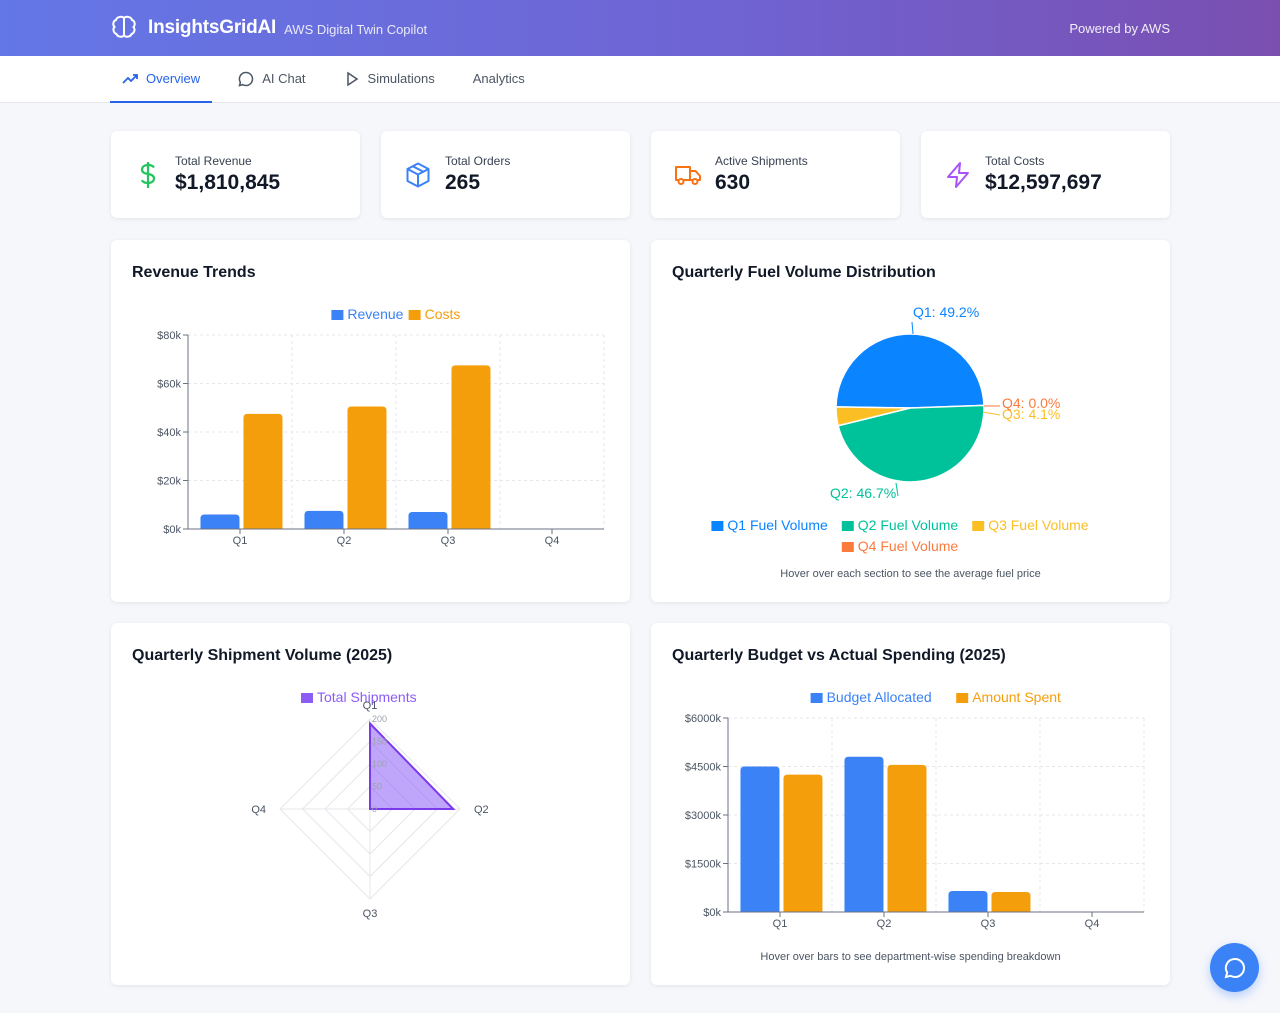 The height and width of the screenshot is (1013, 1280). Describe the element at coordinates (169, 336) in the screenshot. I see `y-tick-label: $80k` at that location.